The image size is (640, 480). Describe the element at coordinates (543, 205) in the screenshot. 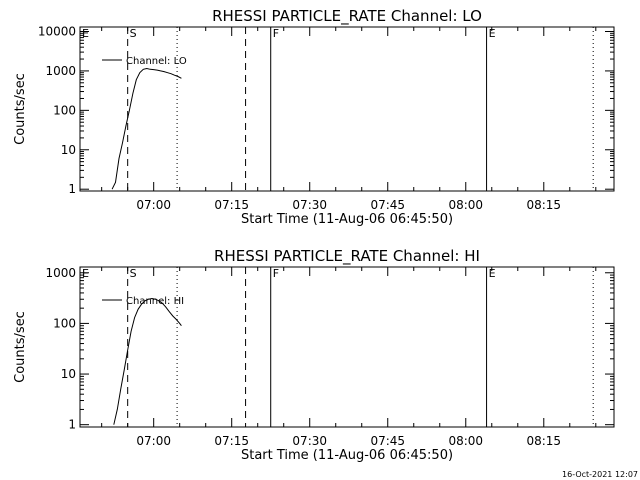

I see `chart0-x-tick-label: 08:15` at that location.